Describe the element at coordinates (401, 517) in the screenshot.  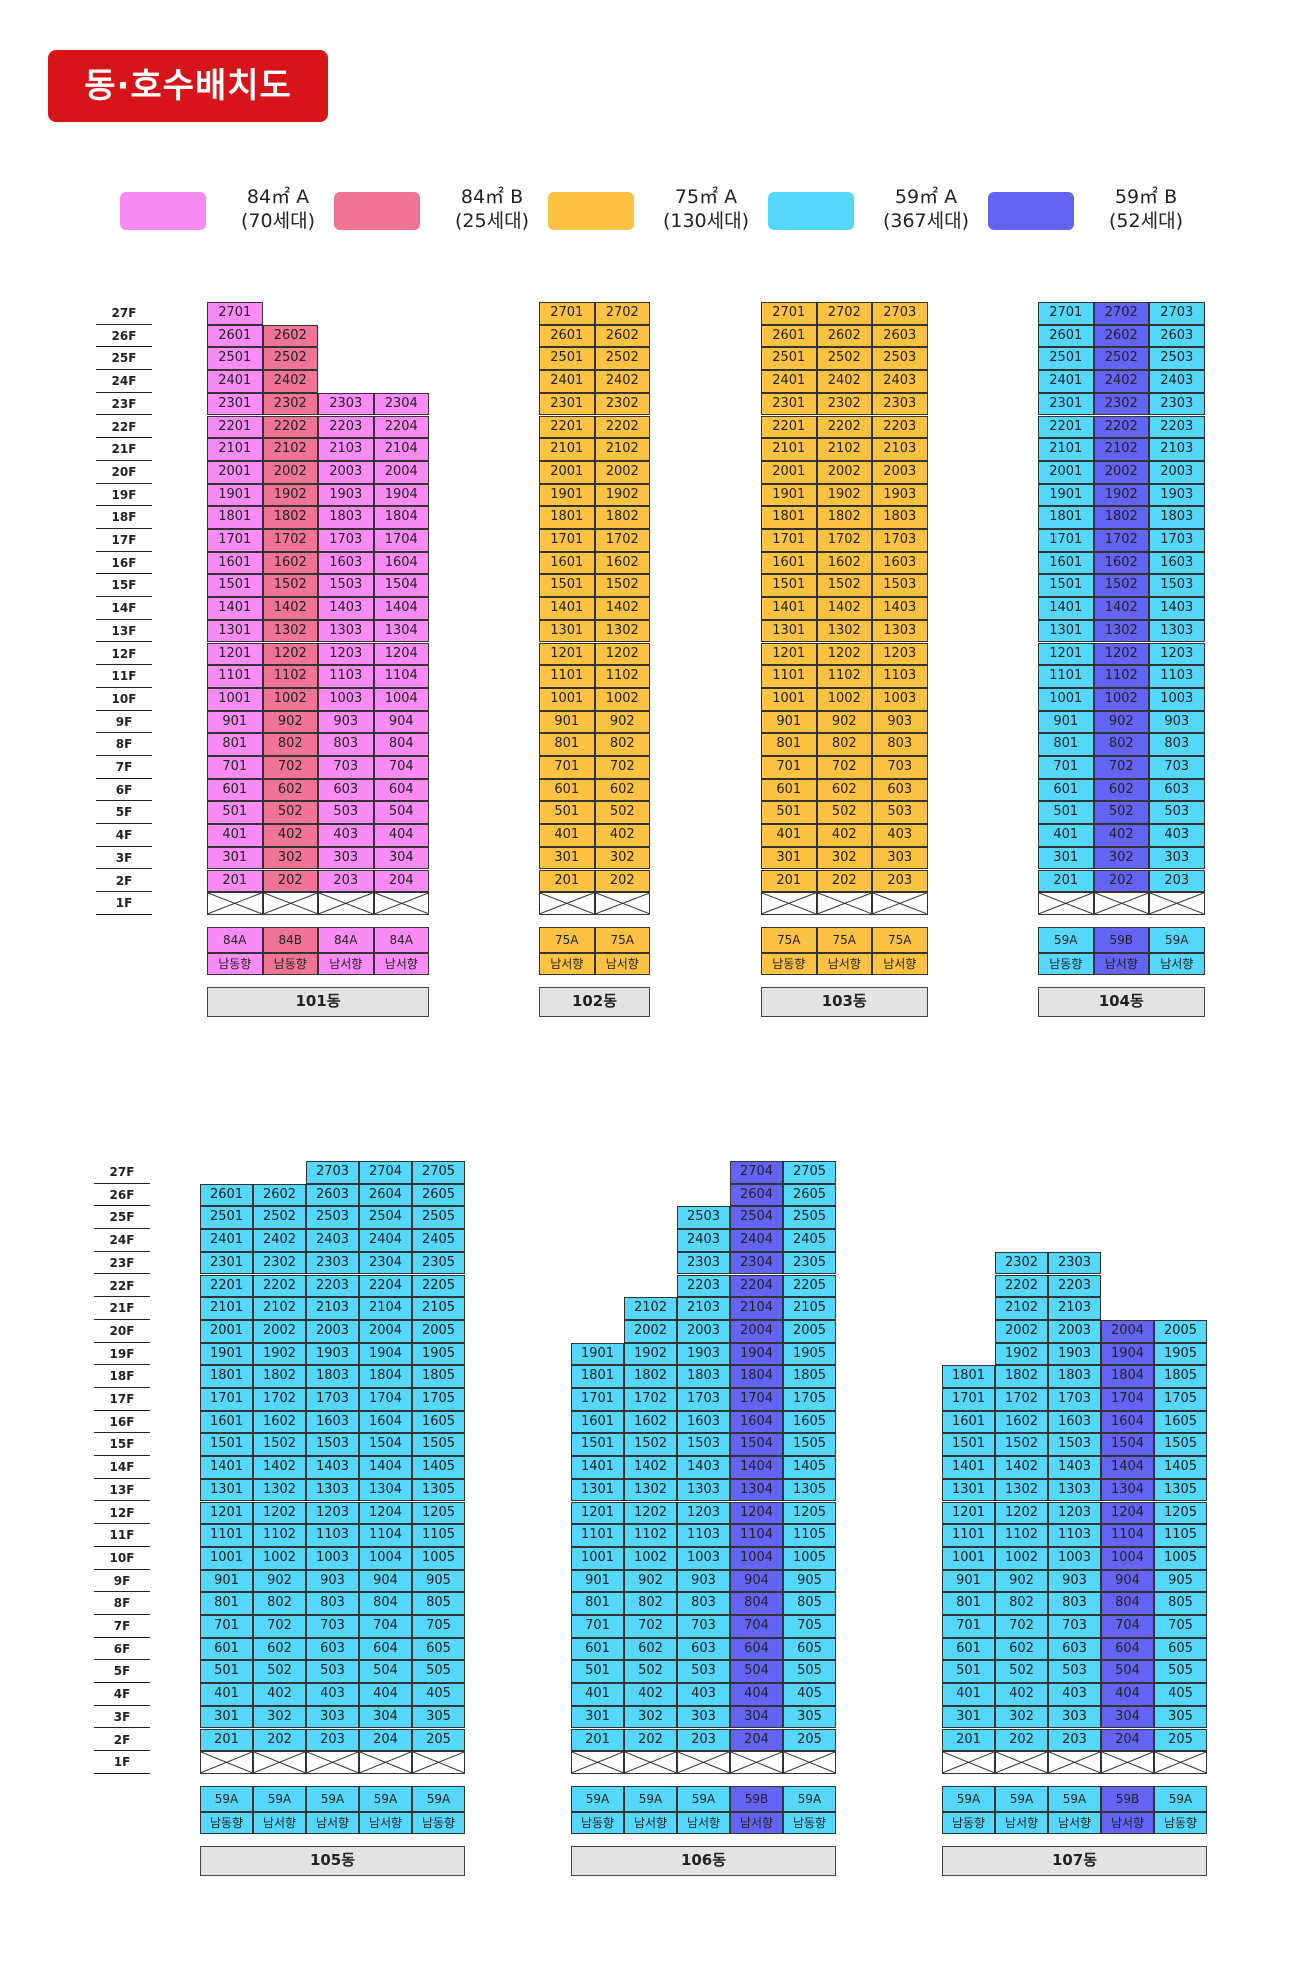
I see `unit-cell: 1804` at that location.